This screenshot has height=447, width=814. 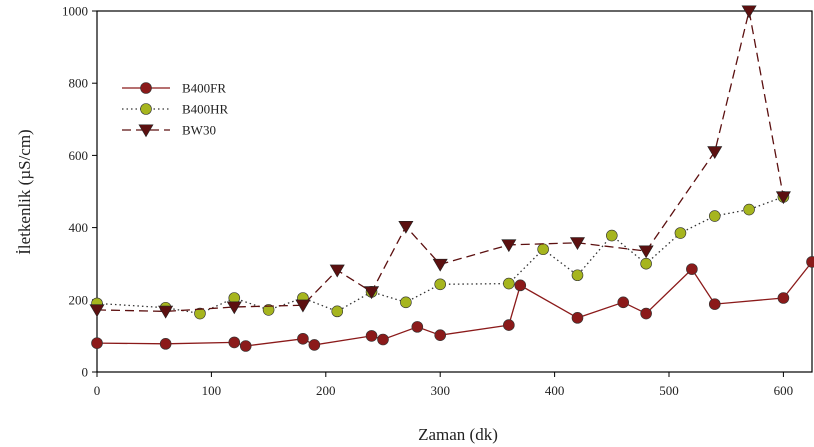 I want to click on legend-label-bw30: BW30, so click(x=199, y=130).